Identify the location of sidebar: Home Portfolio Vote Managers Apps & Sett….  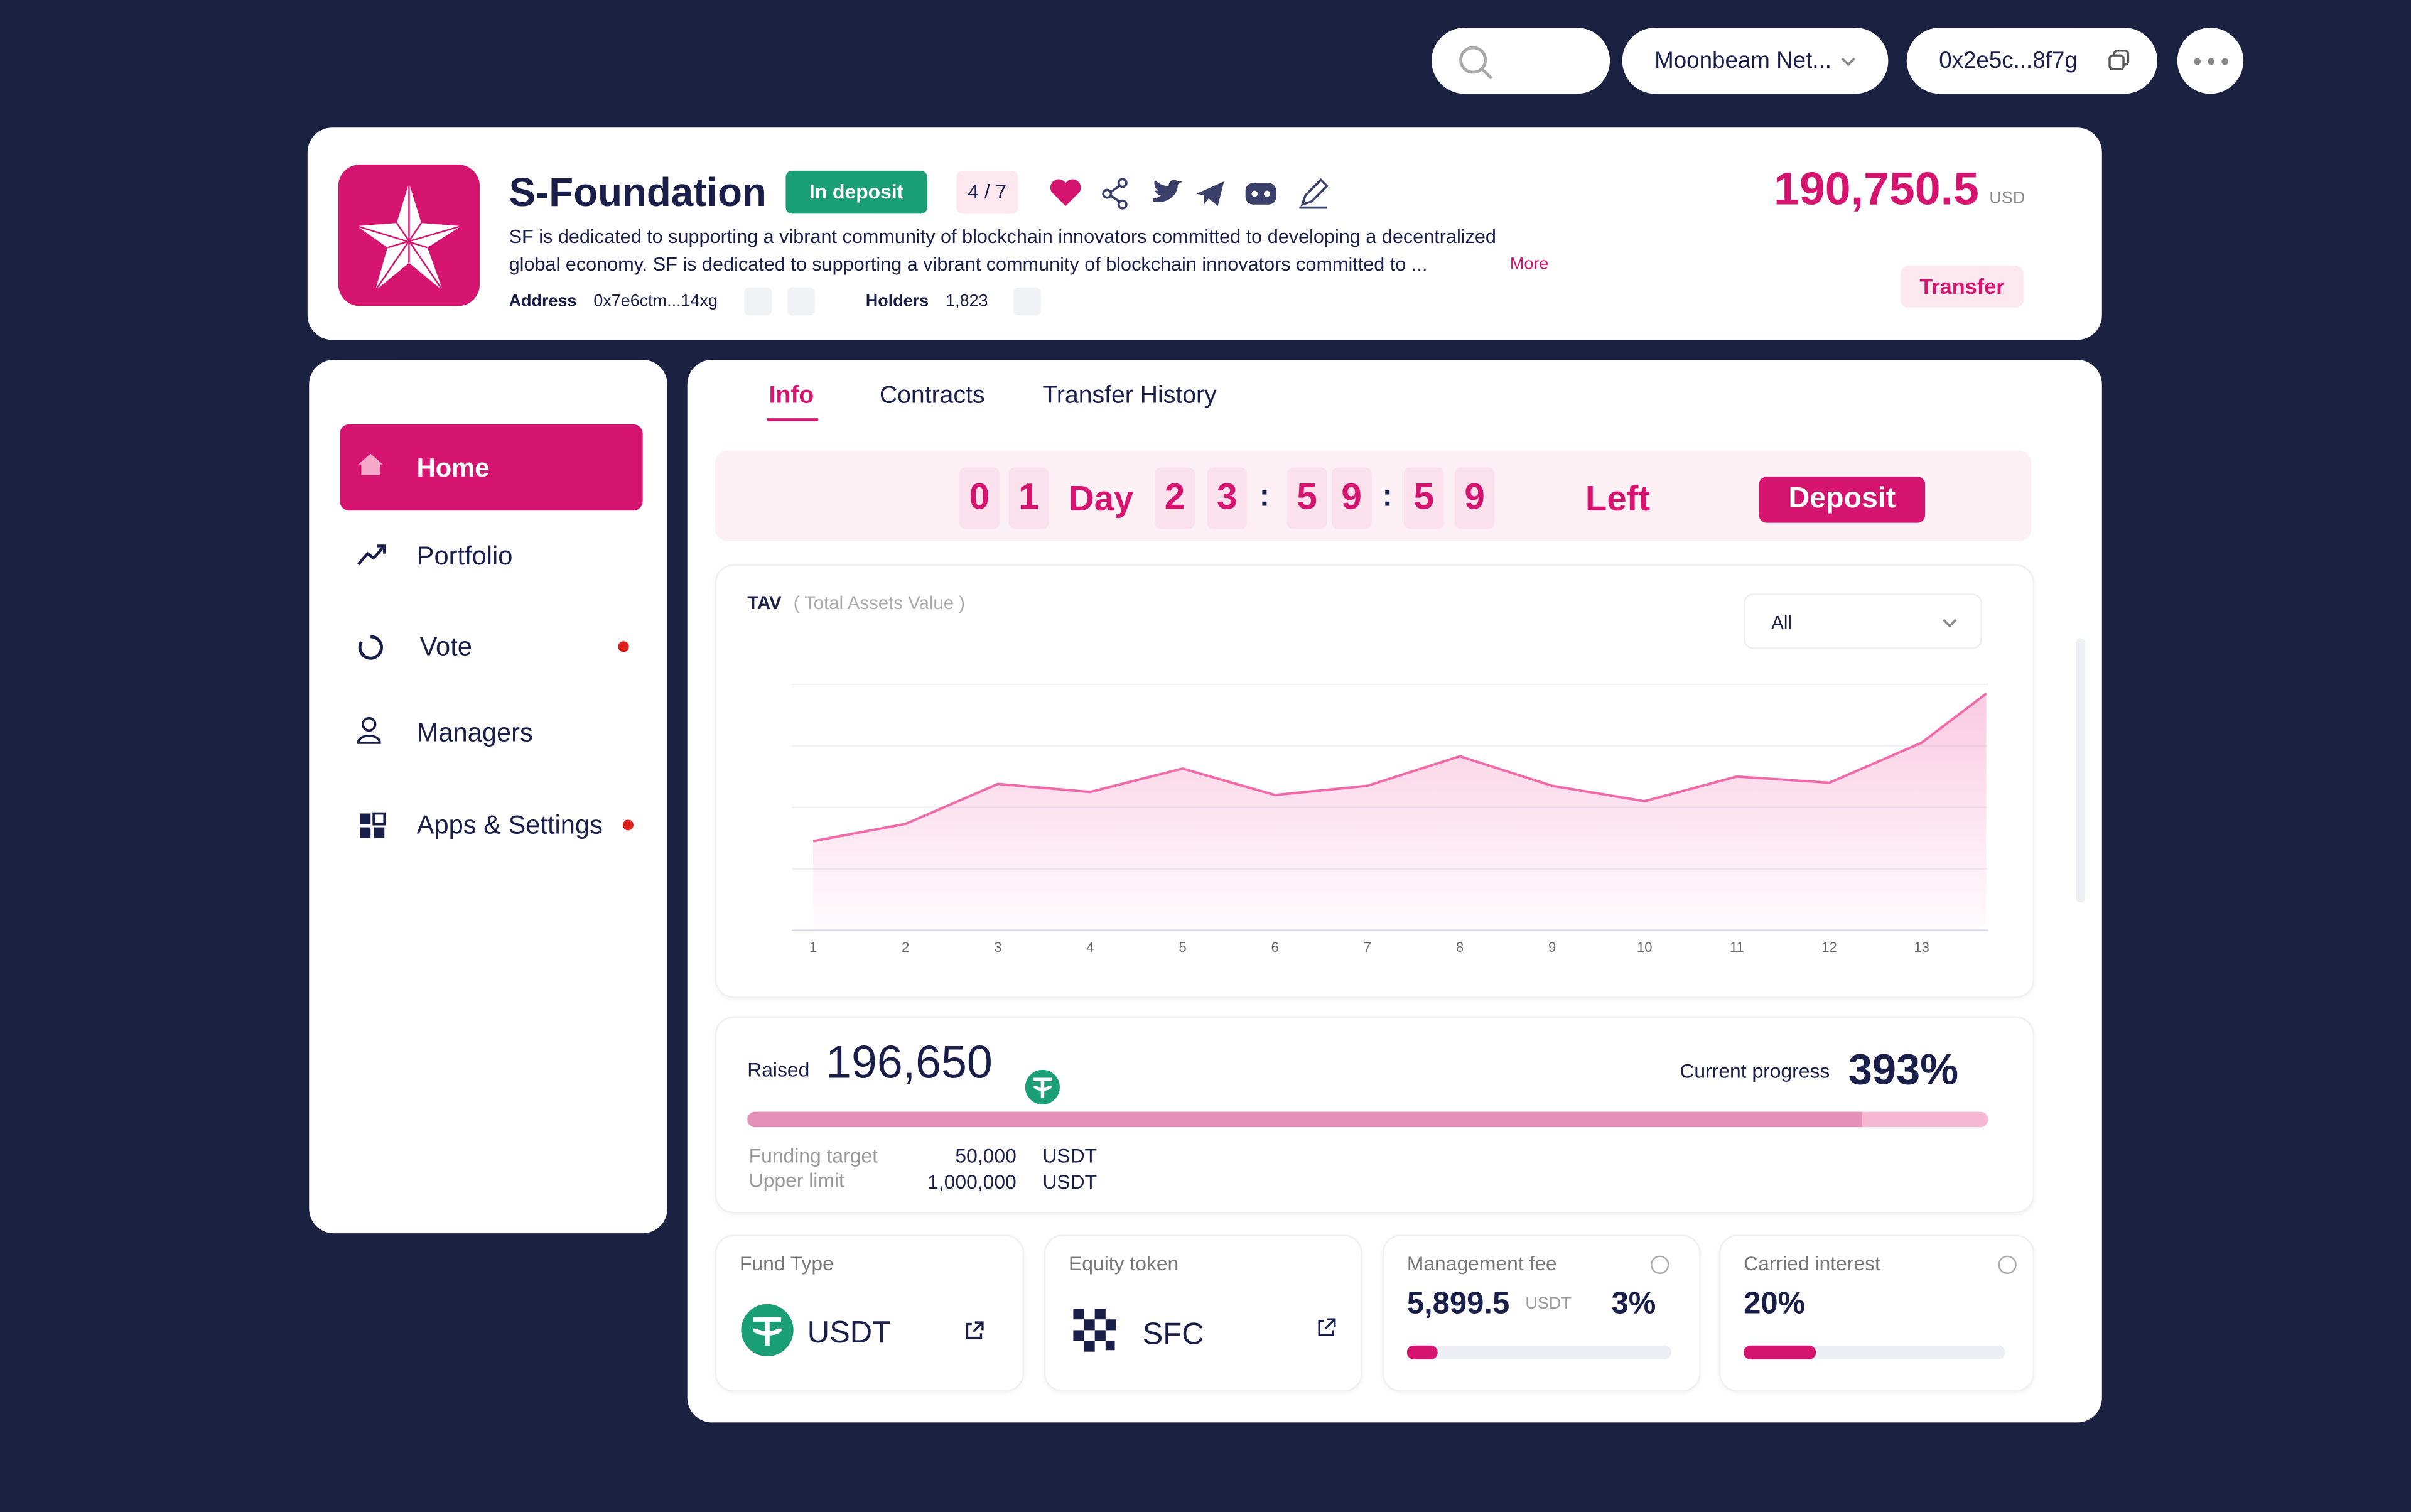
(488, 797).